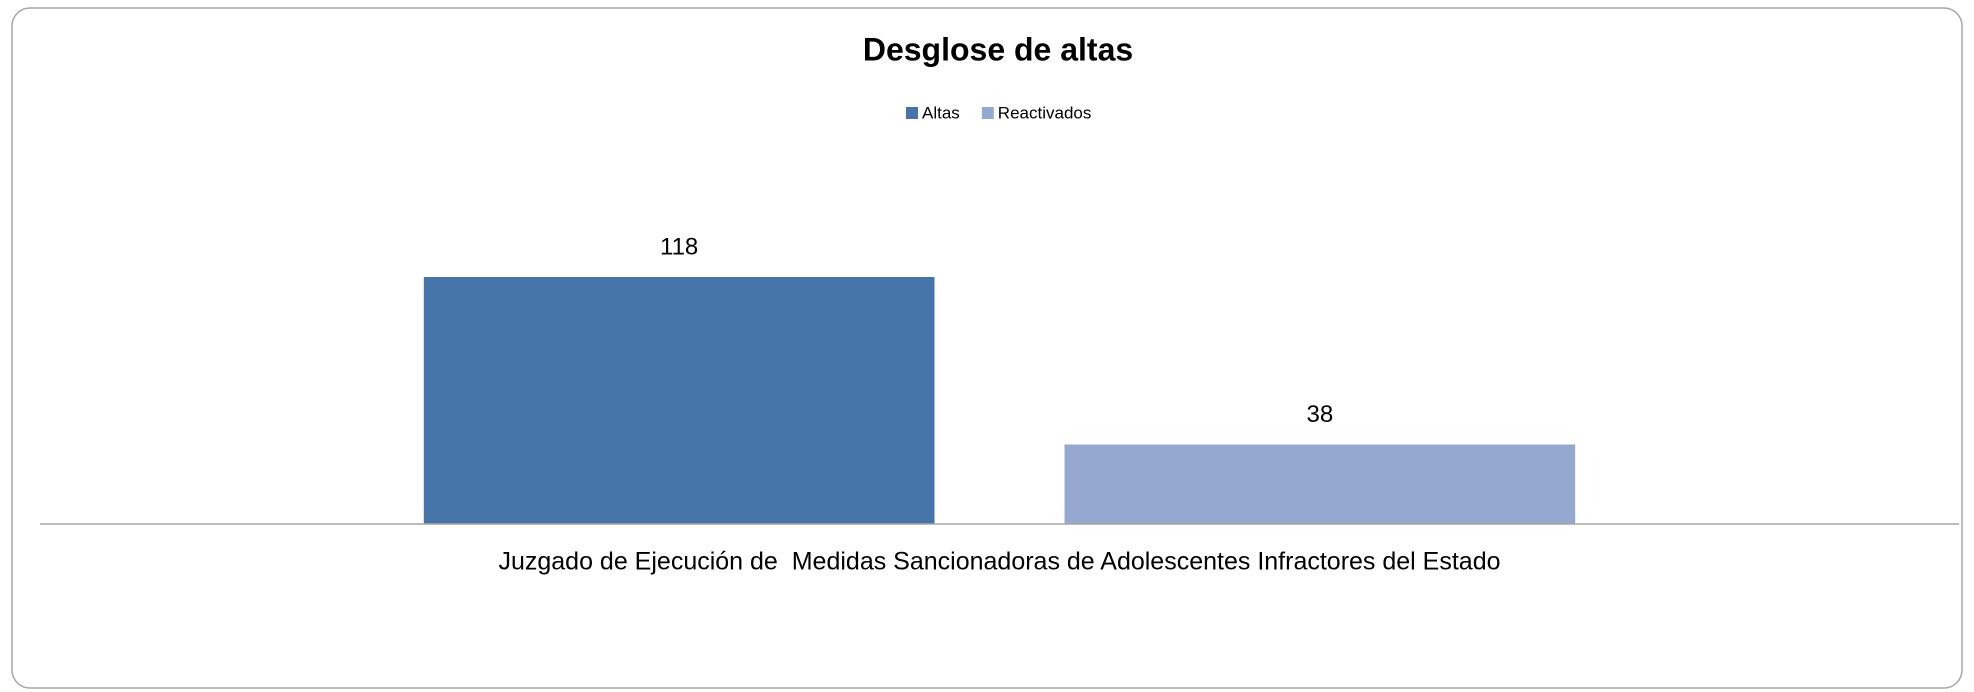 This screenshot has width=1974, height=692. I want to click on data-label: 118, so click(679, 246).